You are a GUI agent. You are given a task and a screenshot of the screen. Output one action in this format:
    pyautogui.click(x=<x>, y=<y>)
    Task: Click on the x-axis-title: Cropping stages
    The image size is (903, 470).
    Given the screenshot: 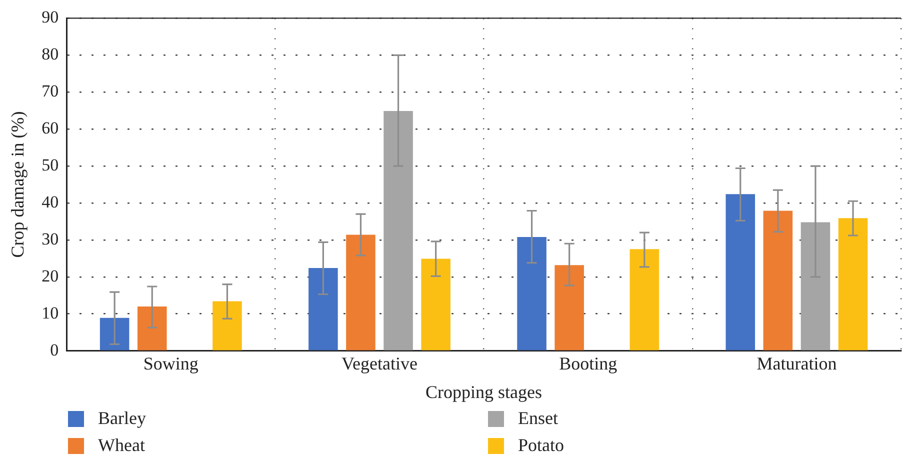 What is the action you would take?
    pyautogui.click(x=484, y=392)
    